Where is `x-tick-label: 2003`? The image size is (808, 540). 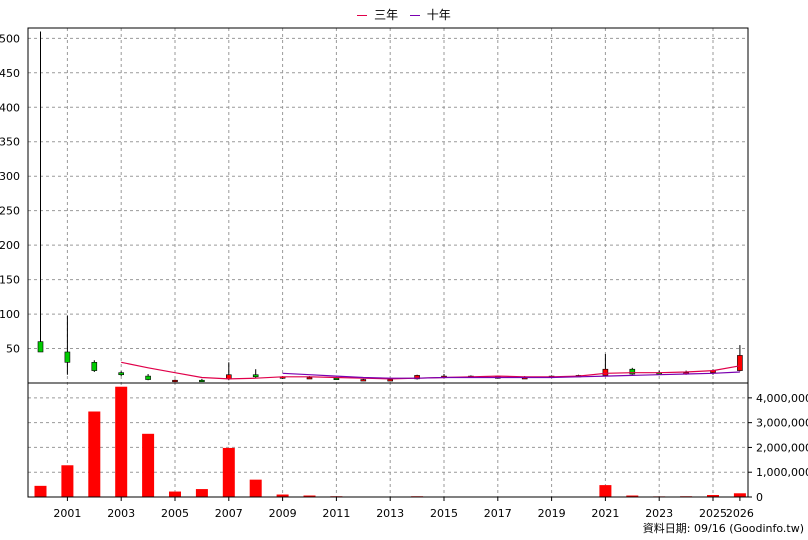
x-tick-label: 2003 is located at coordinates (121, 513).